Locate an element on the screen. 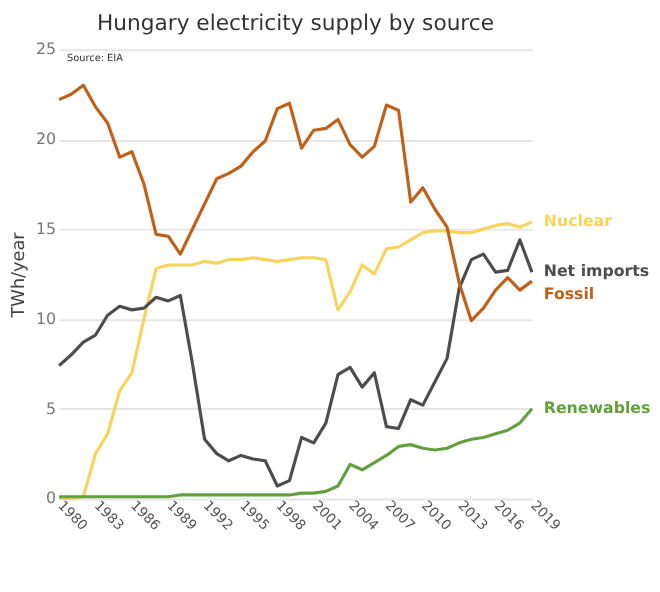  y-tick-label: 15 is located at coordinates (46, 228).